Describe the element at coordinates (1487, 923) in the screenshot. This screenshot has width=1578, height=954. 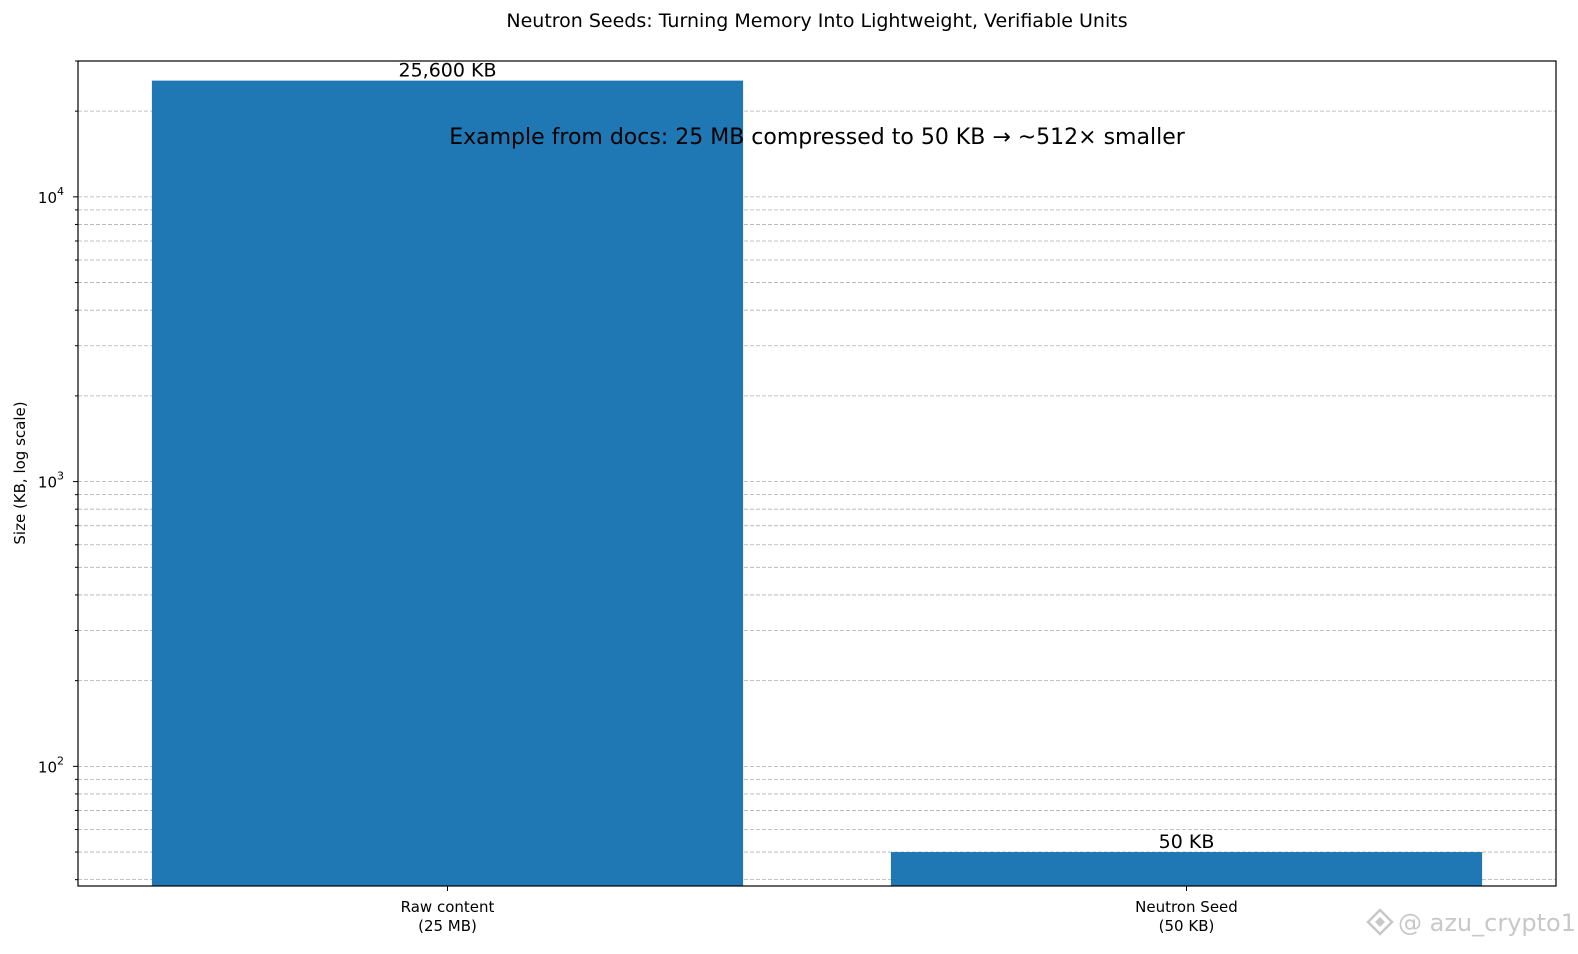
I see `watermark-text: @ azu_crypto1` at that location.